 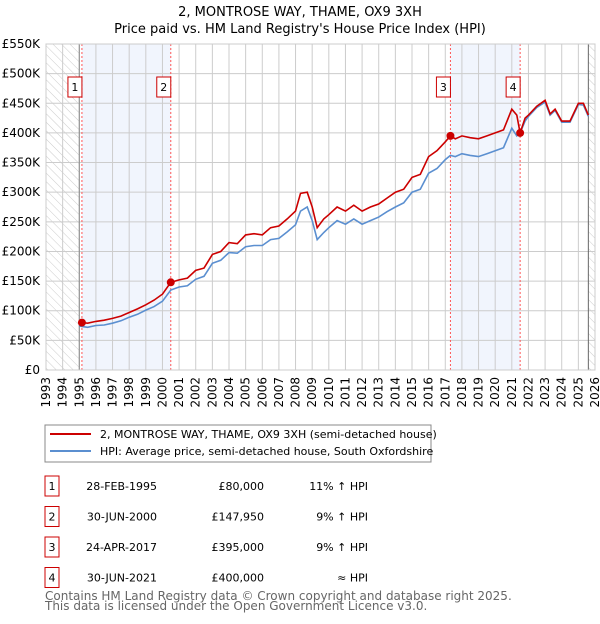 I want to click on sale-label-number: 4, so click(x=513, y=87).